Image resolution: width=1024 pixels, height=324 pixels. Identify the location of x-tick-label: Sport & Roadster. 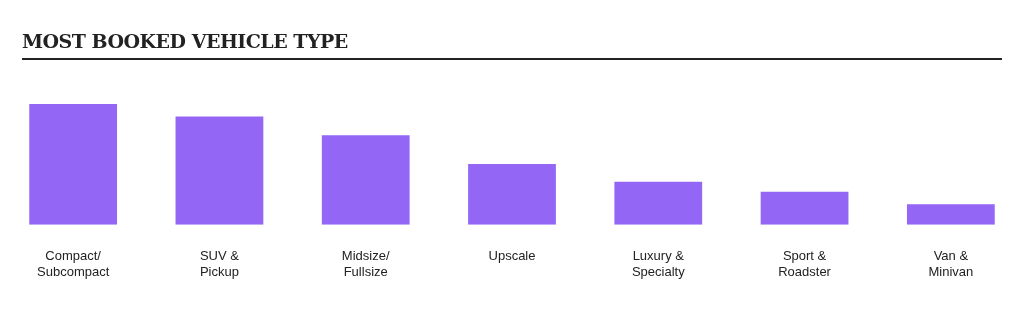
(805, 263).